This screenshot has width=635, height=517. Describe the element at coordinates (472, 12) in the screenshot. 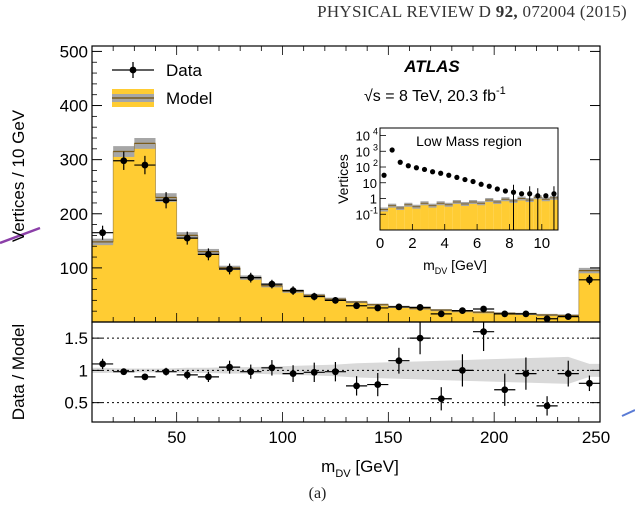

I see `journal-header: PHYSICAL REVIEW D 92, 072004 (2015)` at that location.